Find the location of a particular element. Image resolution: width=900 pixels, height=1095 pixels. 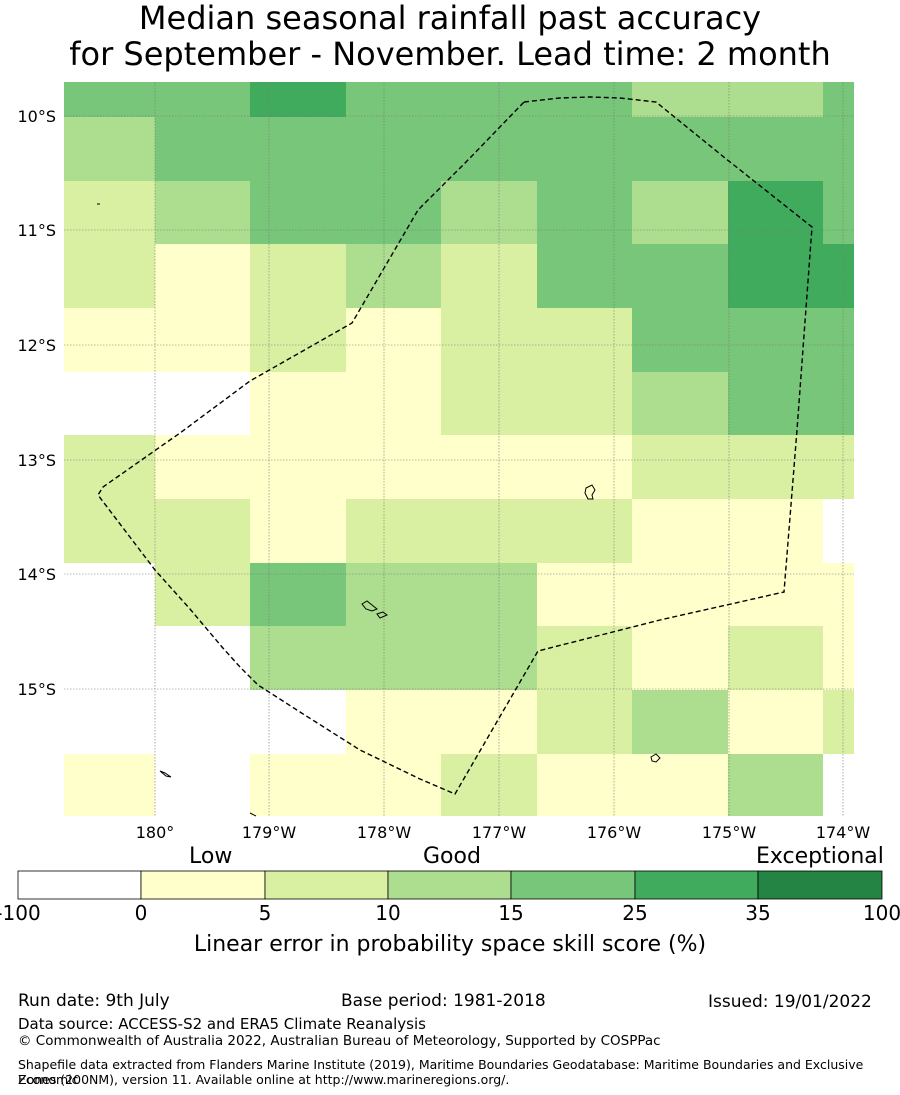

colorbar-tick-label: -100 is located at coordinates (20, 913).